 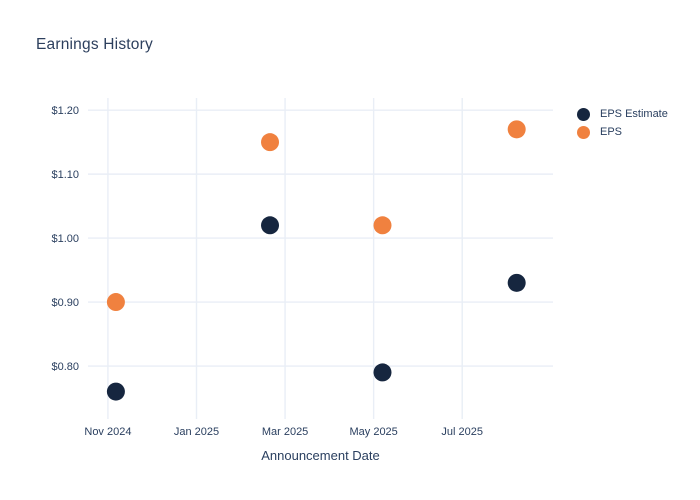 I want to click on legend-label-eps: EPS, so click(x=611, y=132).